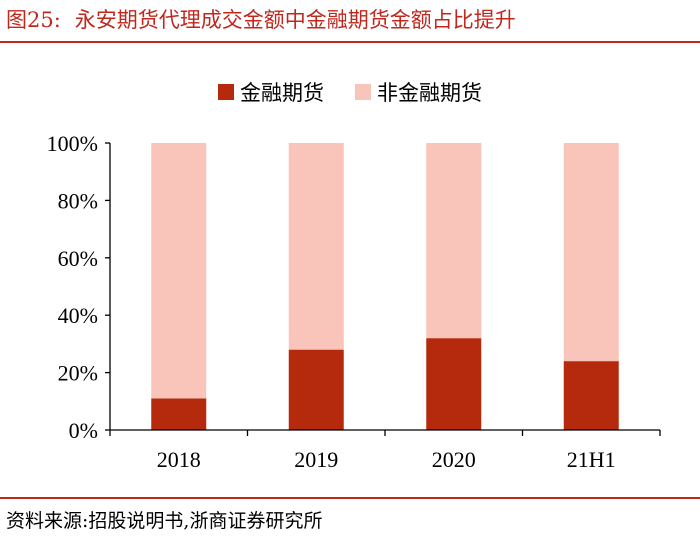 The height and width of the screenshot is (556, 700). Describe the element at coordinates (78, 200) in the screenshot. I see `y-tick-label-80: 80%` at that location.